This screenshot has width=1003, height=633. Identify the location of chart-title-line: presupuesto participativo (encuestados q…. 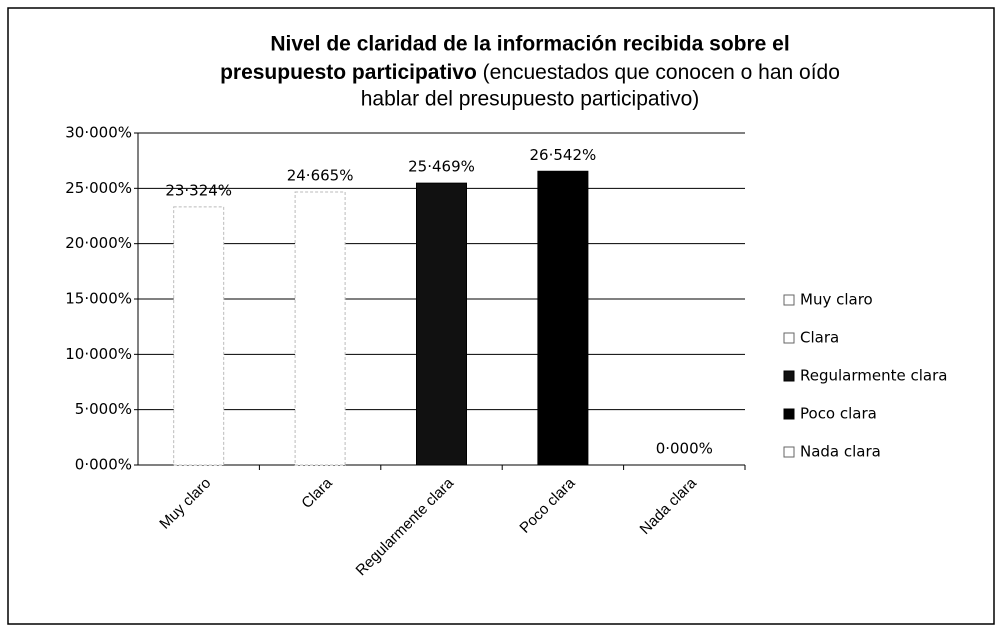
(530, 72).